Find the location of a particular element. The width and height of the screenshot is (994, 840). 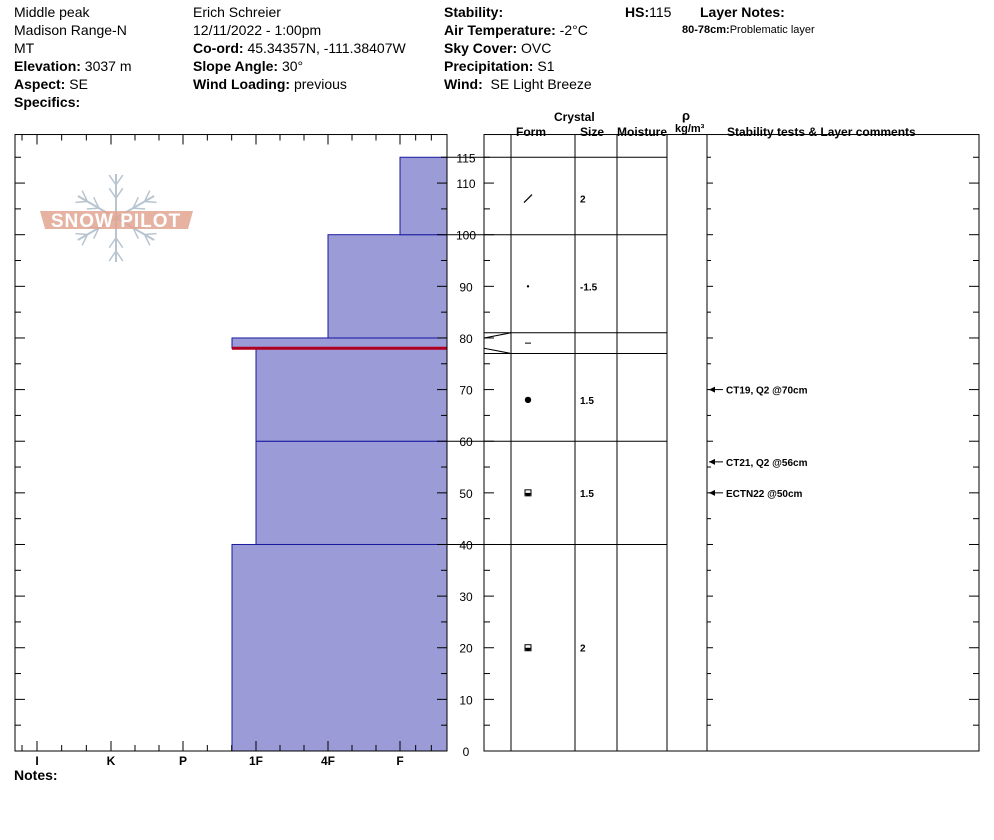

state: MT is located at coordinates (24, 48).